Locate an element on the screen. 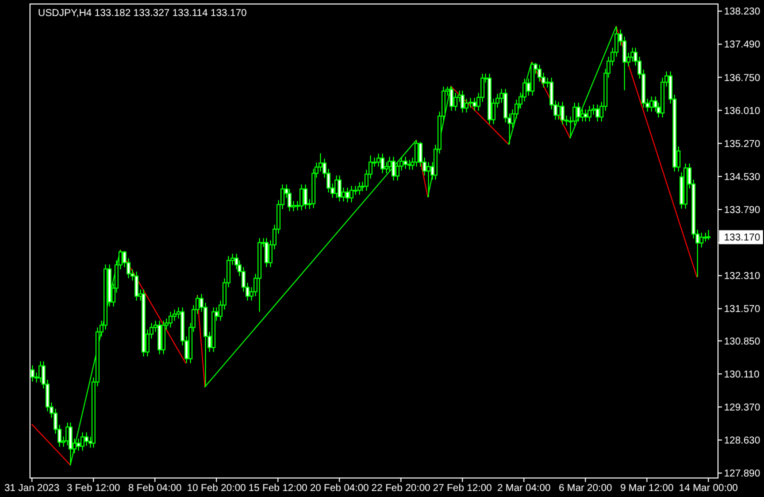  y-tick-label: 132.310 is located at coordinates (742, 276).